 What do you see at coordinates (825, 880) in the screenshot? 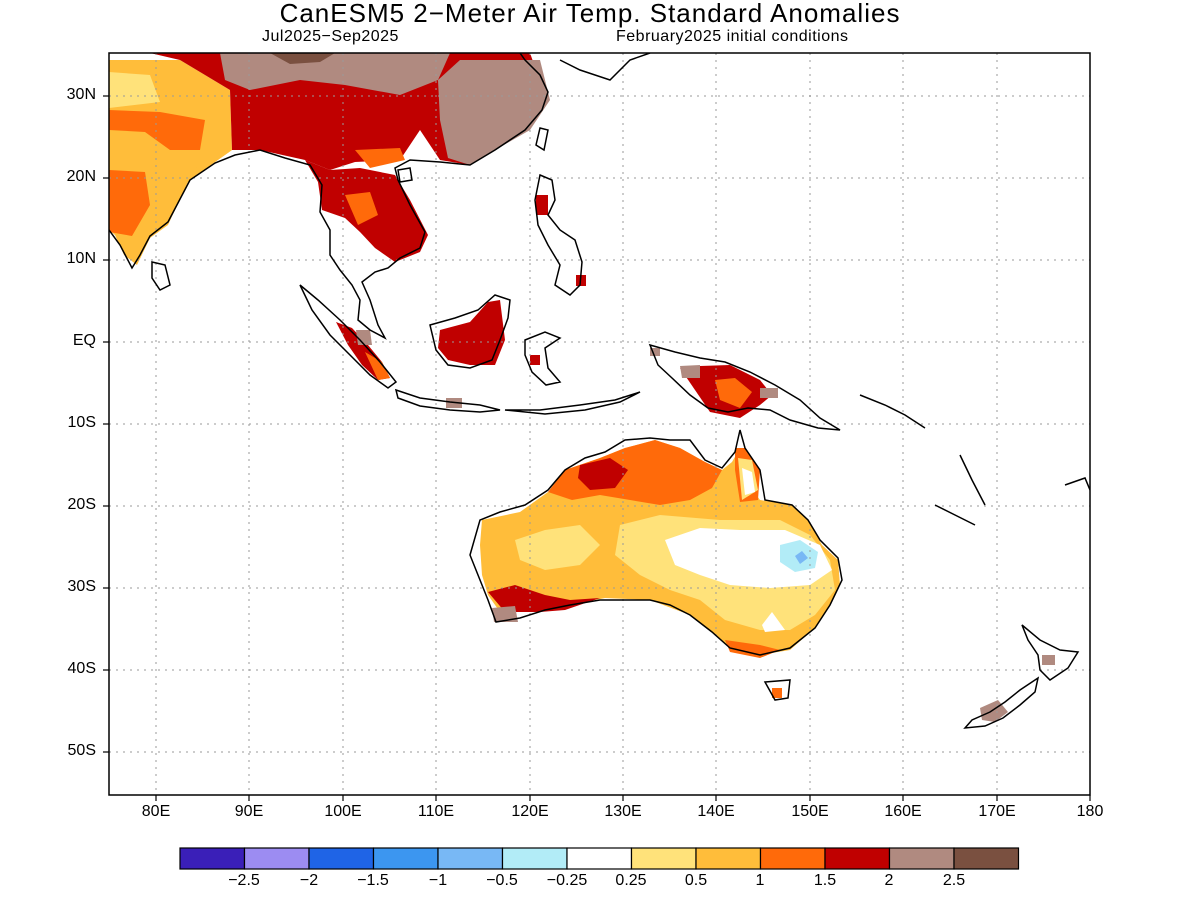
I see `colorbar-label: 1.5` at bounding box center [825, 880].